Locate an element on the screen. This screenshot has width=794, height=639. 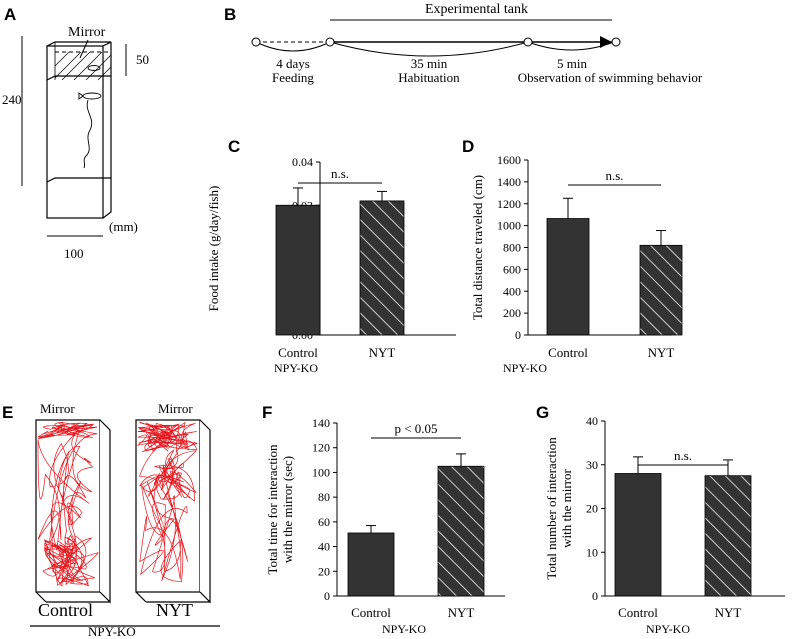
y-tick-label: 140 is located at coordinates (321, 423).